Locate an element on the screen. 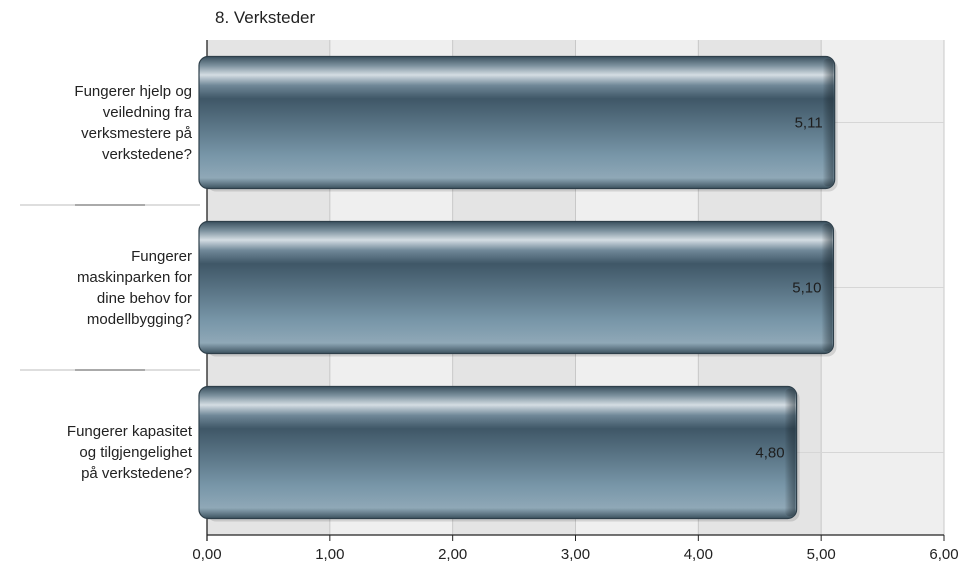 This screenshot has height=569, width=967. x-tick-label: 6,00 is located at coordinates (943, 554).